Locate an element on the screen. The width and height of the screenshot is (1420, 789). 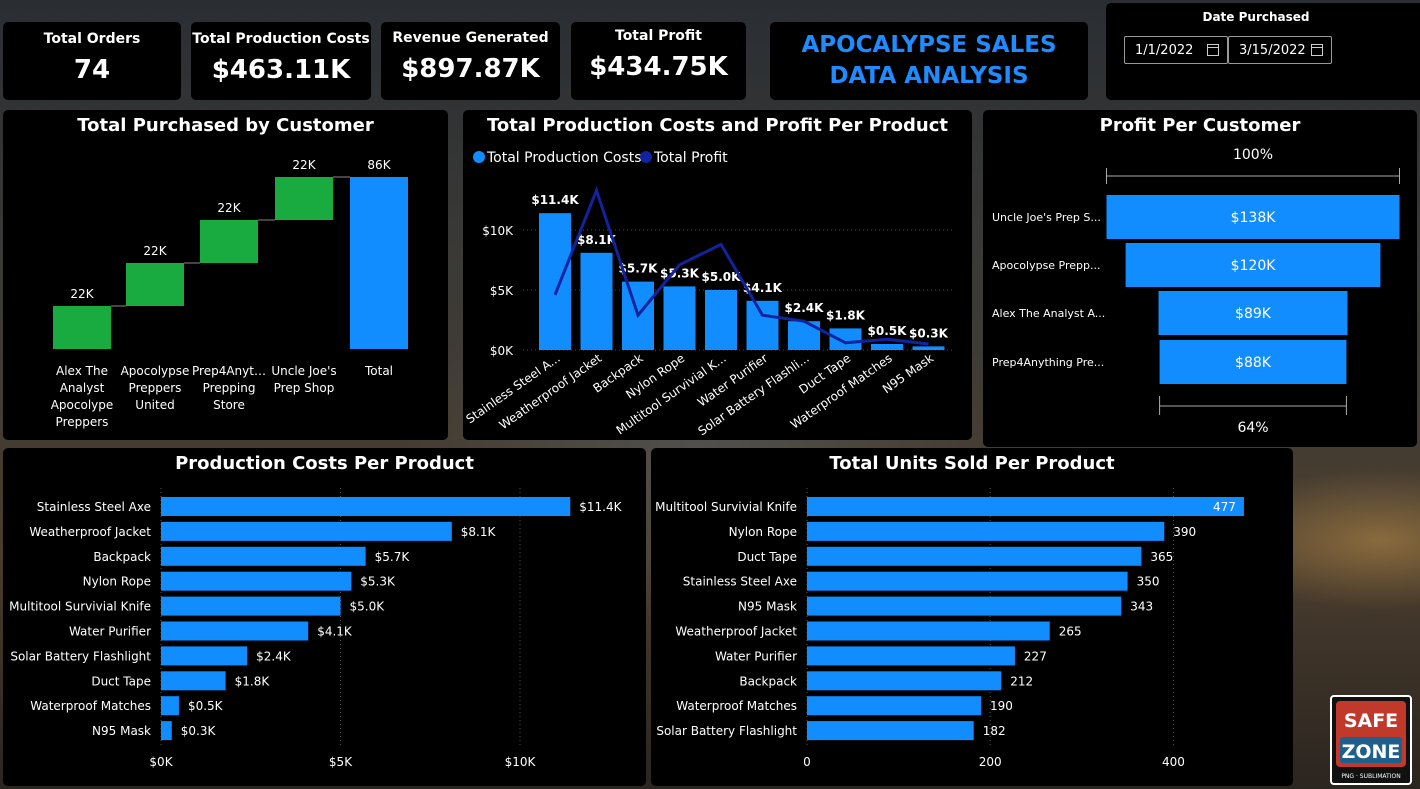
logo-tagline: PNG · SUBLIMATION is located at coordinates (1370, 776).